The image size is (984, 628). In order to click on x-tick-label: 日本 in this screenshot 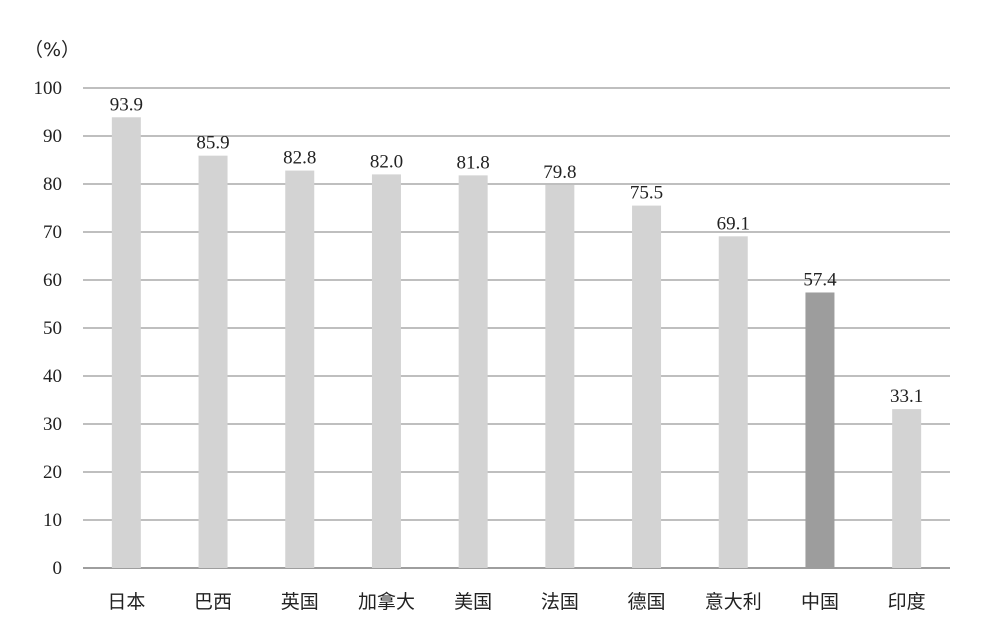, I will do `click(126, 602)`.